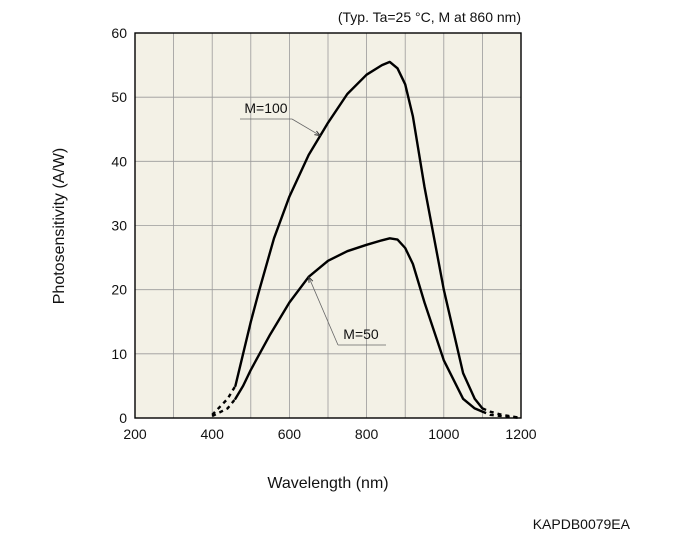 The width and height of the screenshot is (679, 558). I want to click on x-tick-label: 400, so click(213, 434).